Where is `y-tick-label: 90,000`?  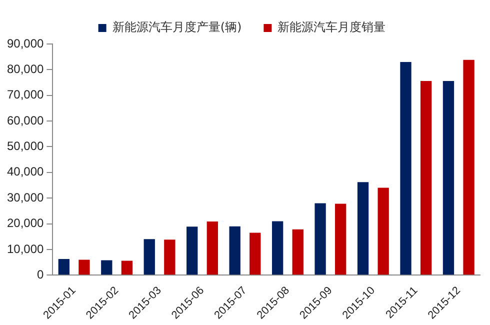 y-tick-label: 90,000 is located at coordinates (25, 43).